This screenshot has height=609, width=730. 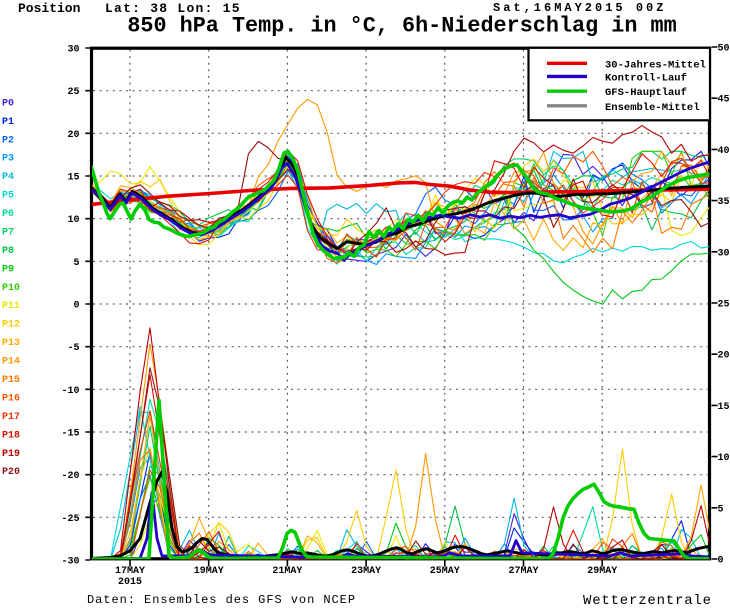 What do you see at coordinates (11, 380) in the screenshot?
I see `svg-text: P15` at bounding box center [11, 380].